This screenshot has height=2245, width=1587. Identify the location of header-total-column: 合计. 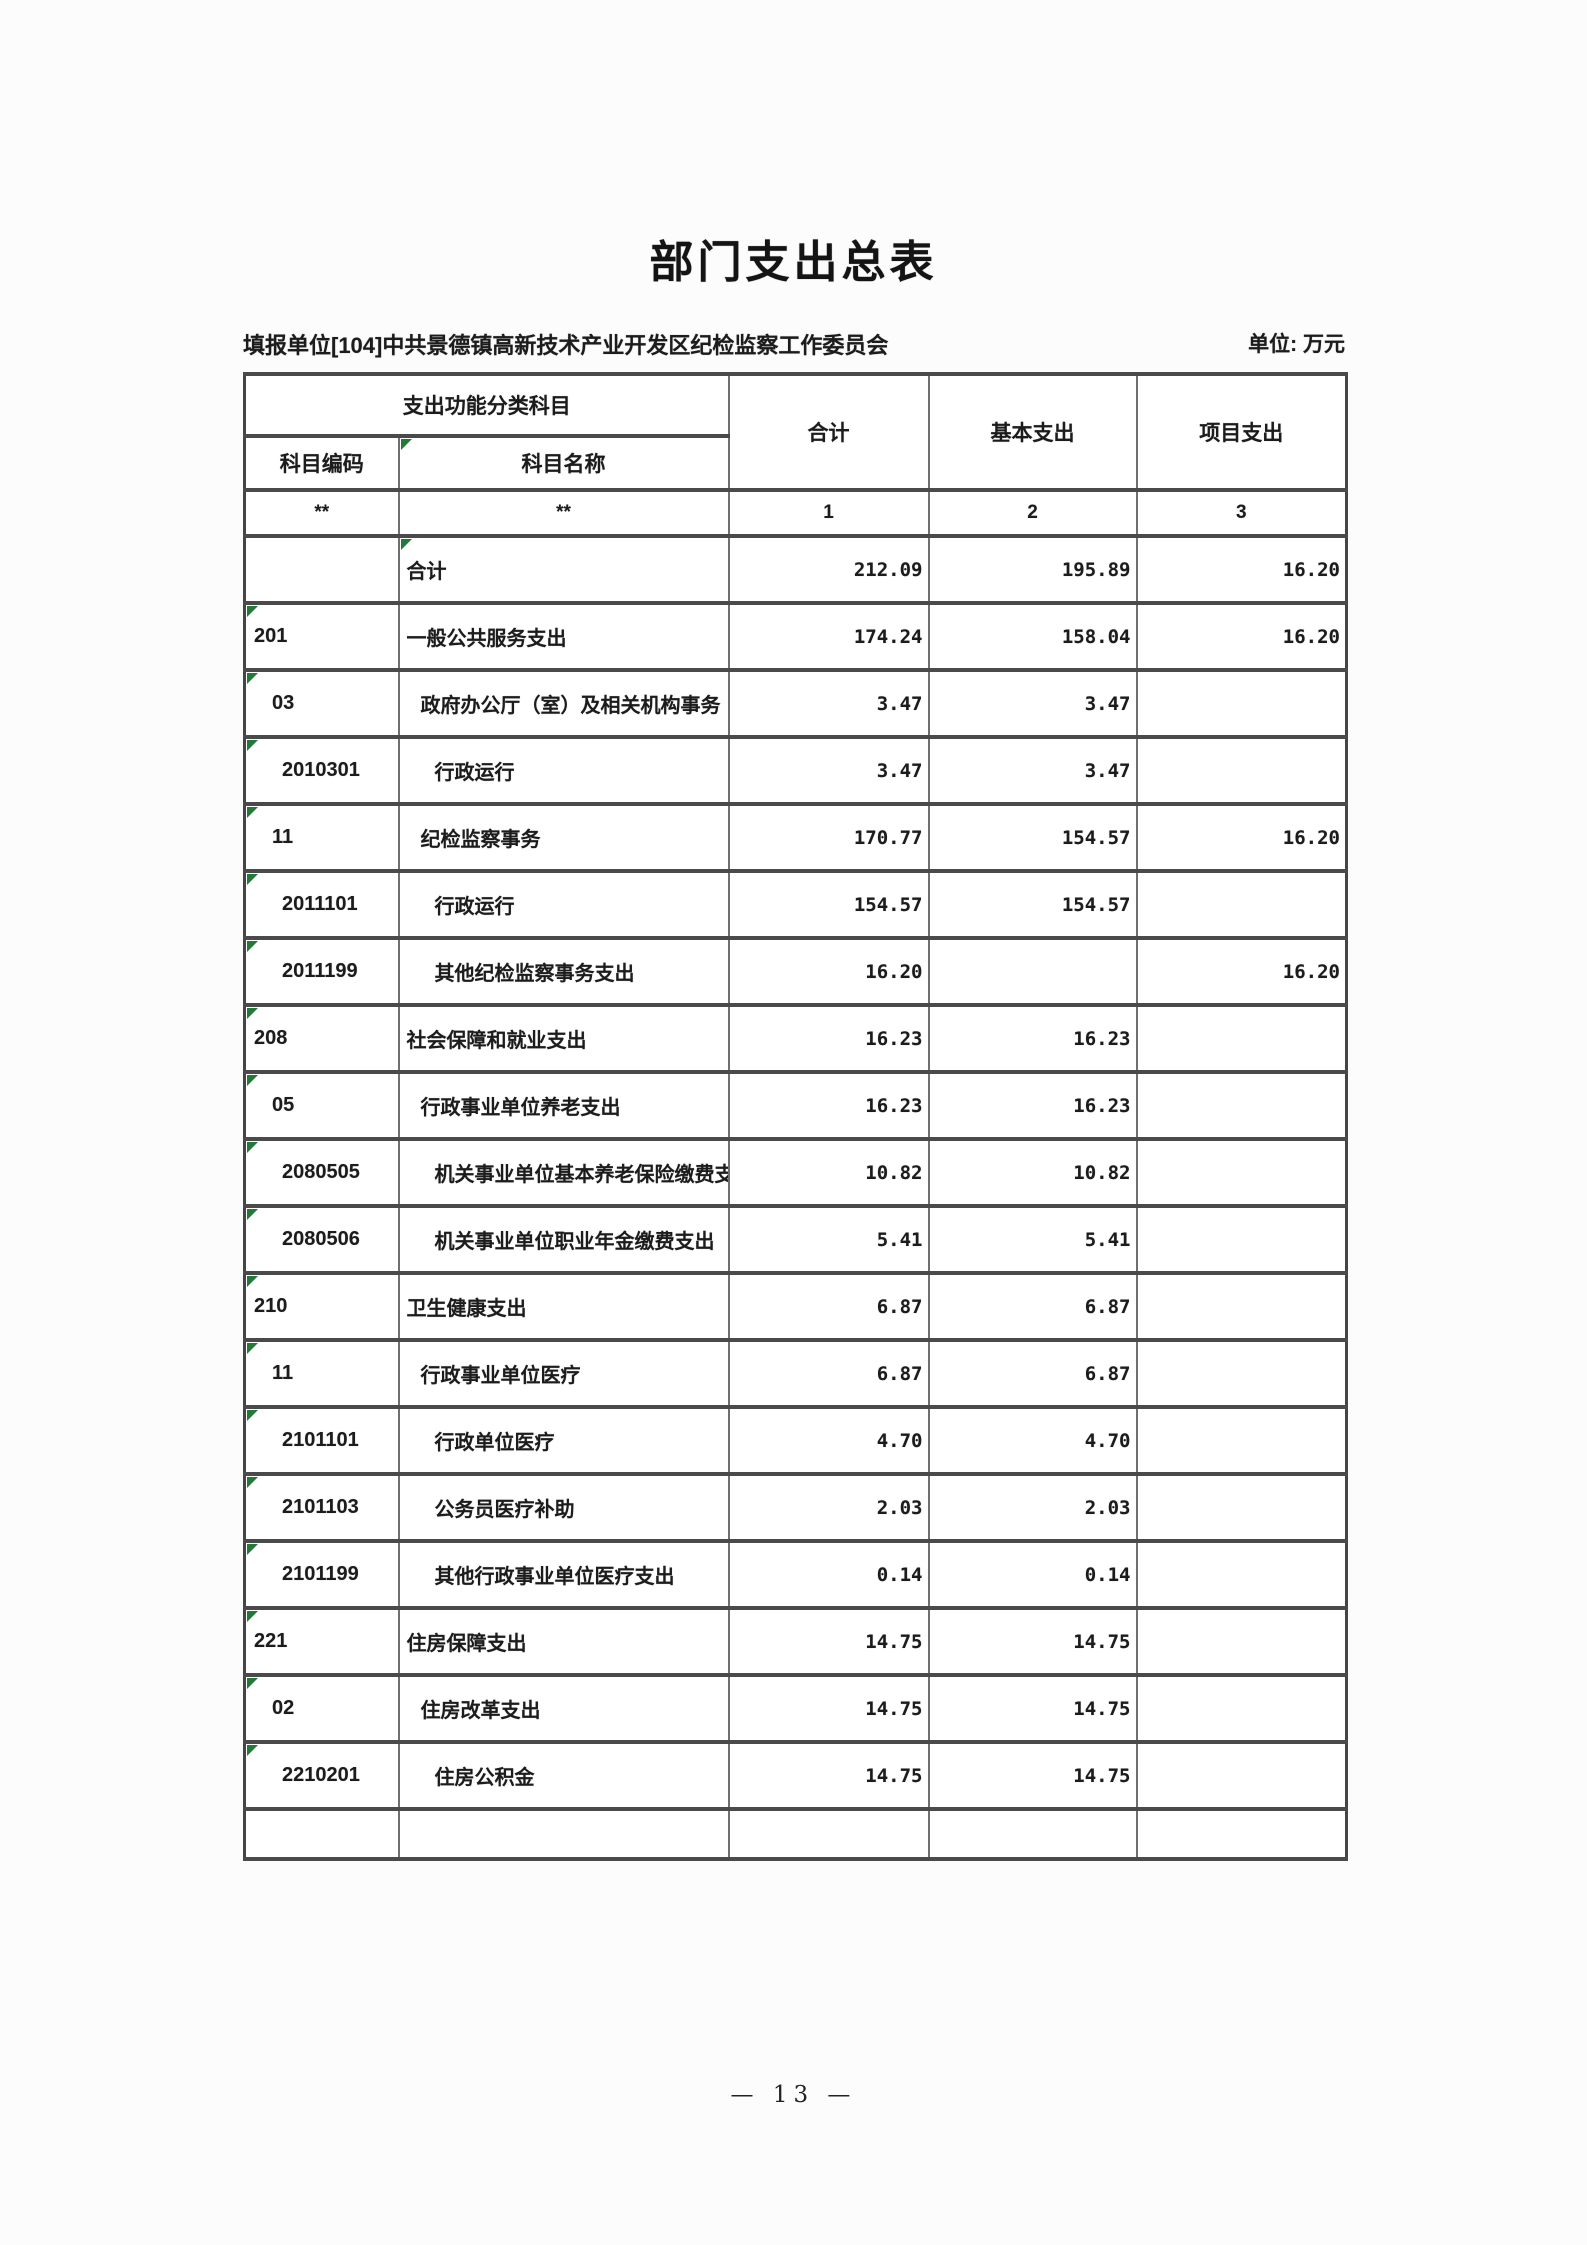
(828, 432).